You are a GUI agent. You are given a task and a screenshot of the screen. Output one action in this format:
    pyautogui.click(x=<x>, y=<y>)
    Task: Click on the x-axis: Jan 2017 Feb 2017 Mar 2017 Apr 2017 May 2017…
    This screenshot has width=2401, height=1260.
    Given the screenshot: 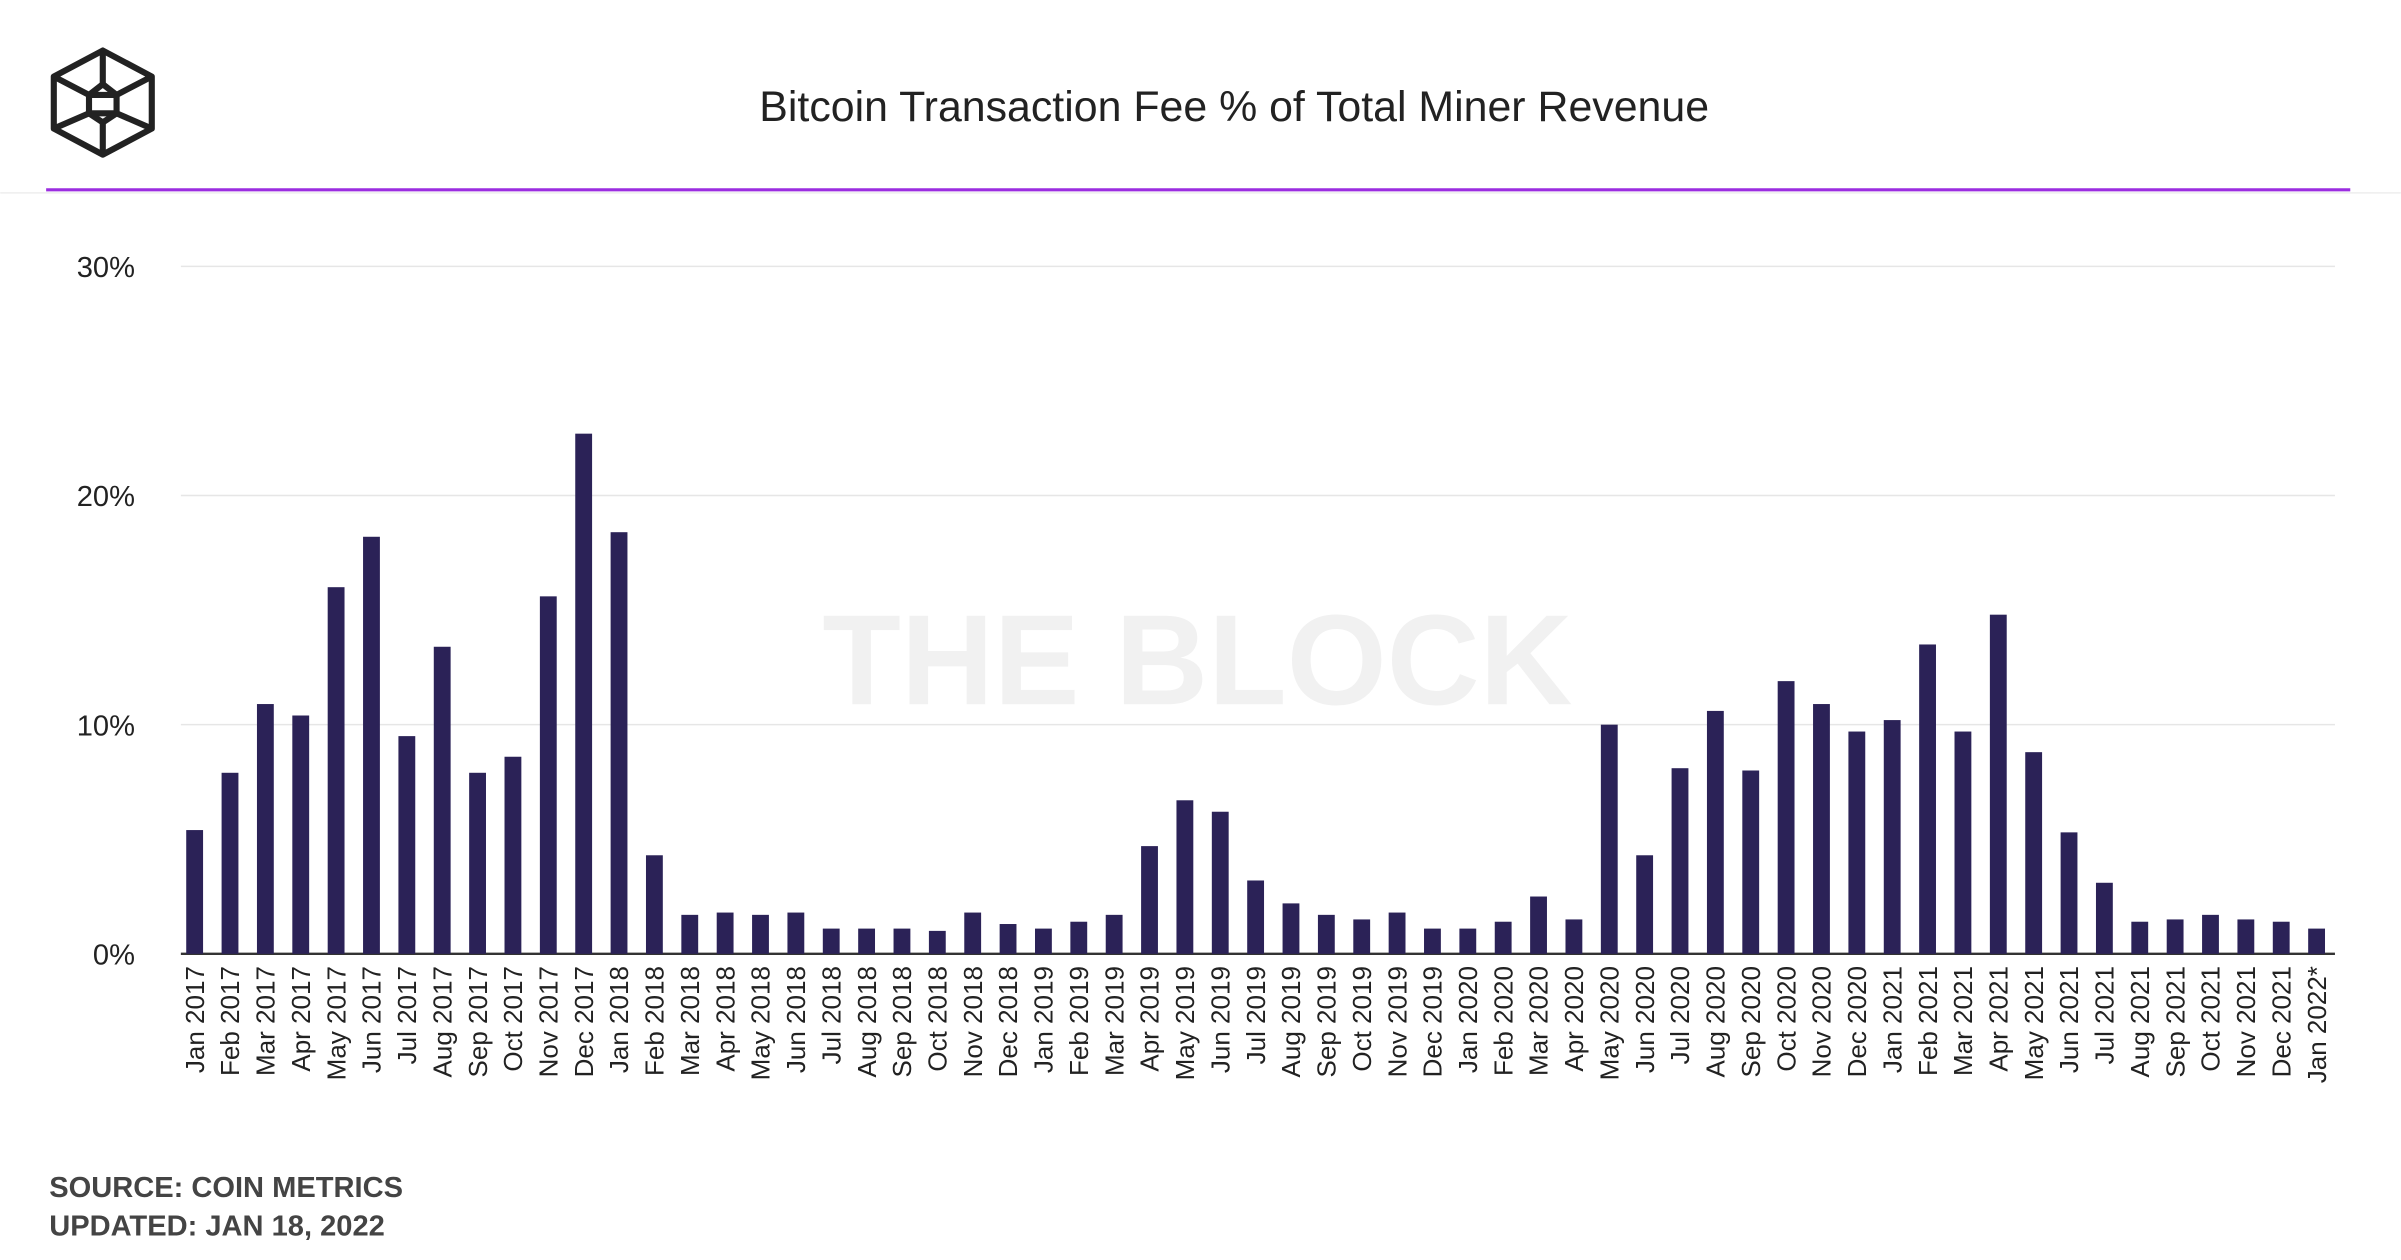 What is the action you would take?
    pyautogui.click(x=1256, y=1024)
    